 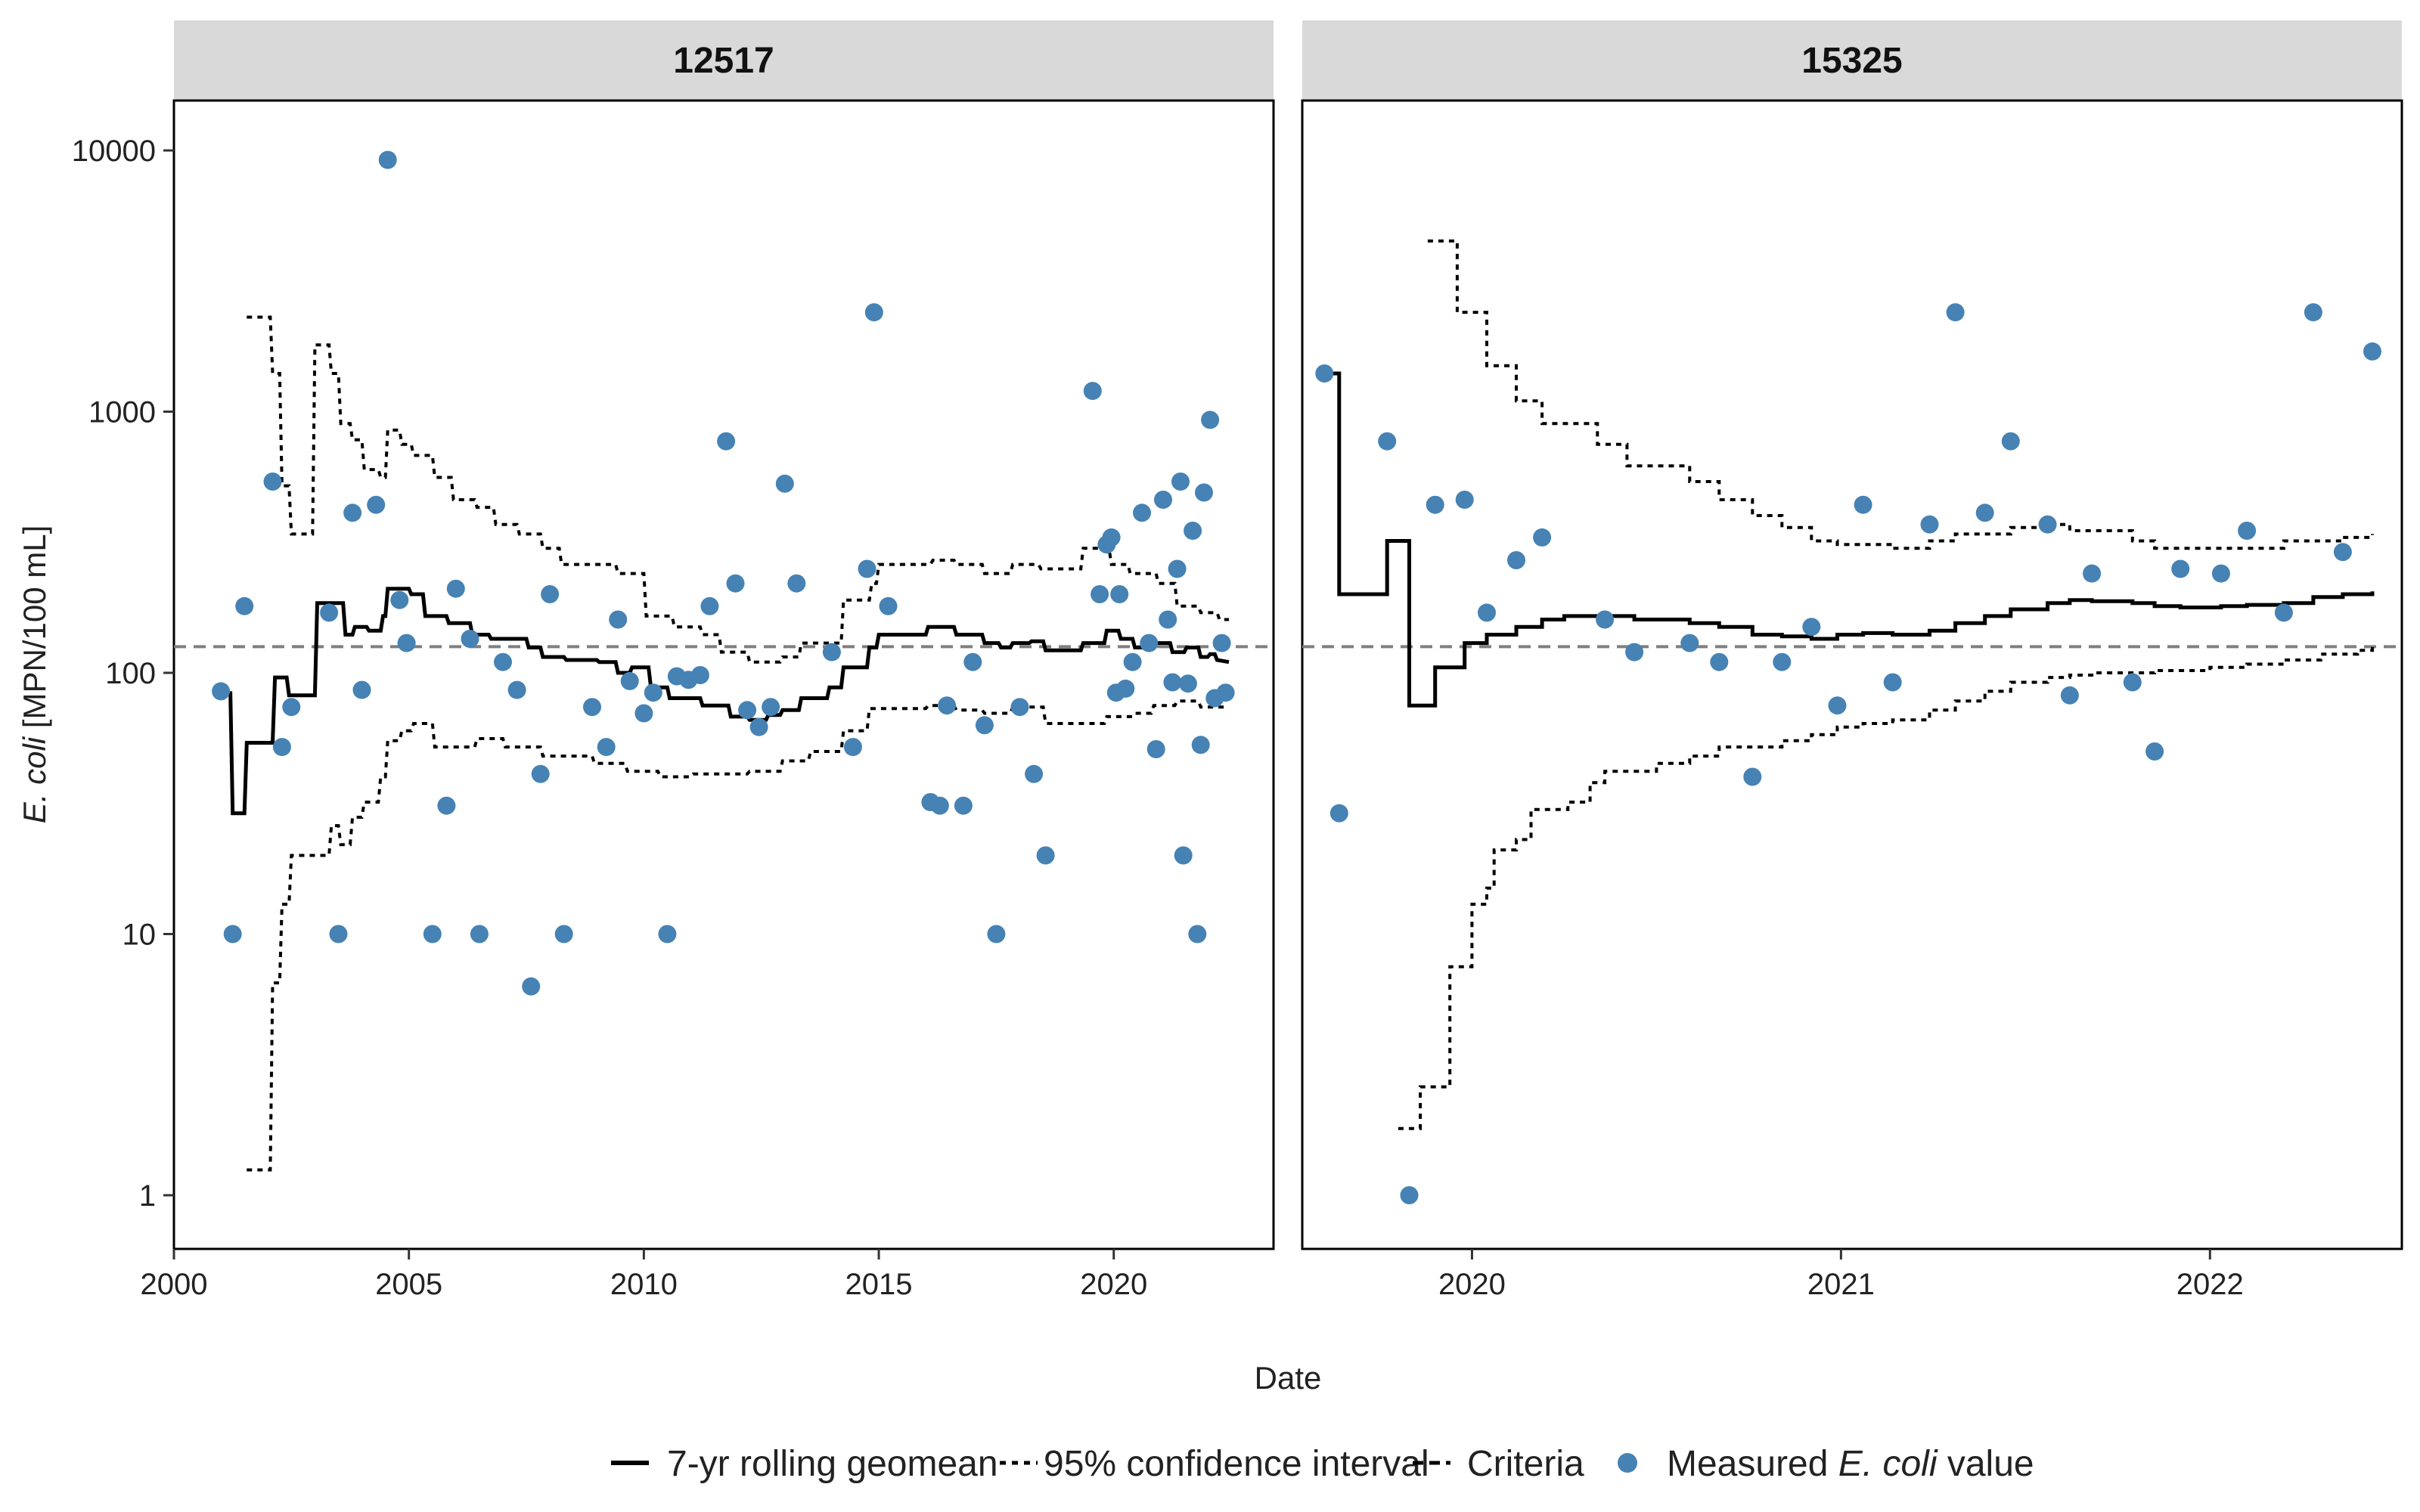 I want to click on x-axis-12517: 2000 2005 2010 2015 2020, so click(x=644, y=1275).